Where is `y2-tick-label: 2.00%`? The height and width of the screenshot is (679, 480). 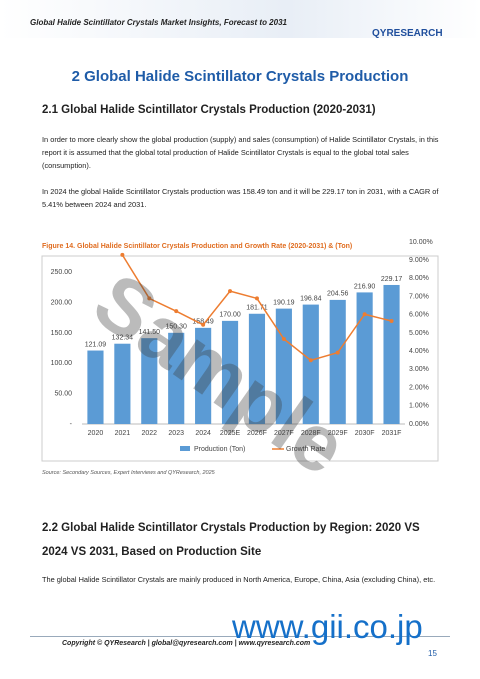
y2-tick-label: 2.00% is located at coordinates (419, 387).